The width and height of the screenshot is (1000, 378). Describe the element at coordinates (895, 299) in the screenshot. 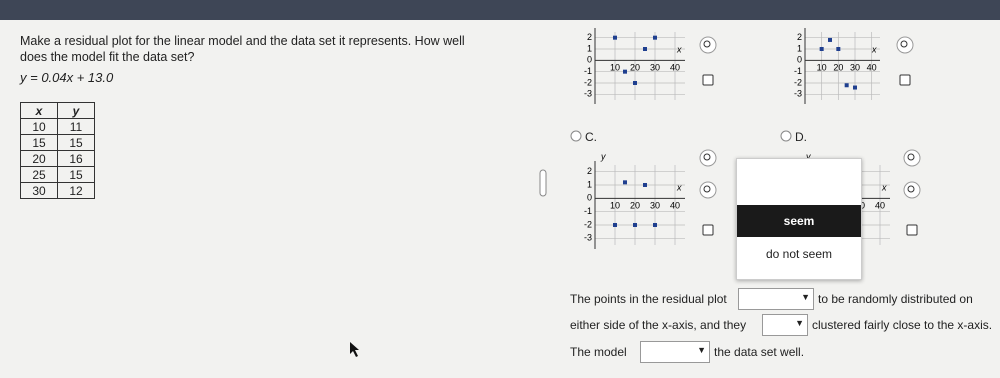

I see `sentence: to be randomly distributed on` at that location.